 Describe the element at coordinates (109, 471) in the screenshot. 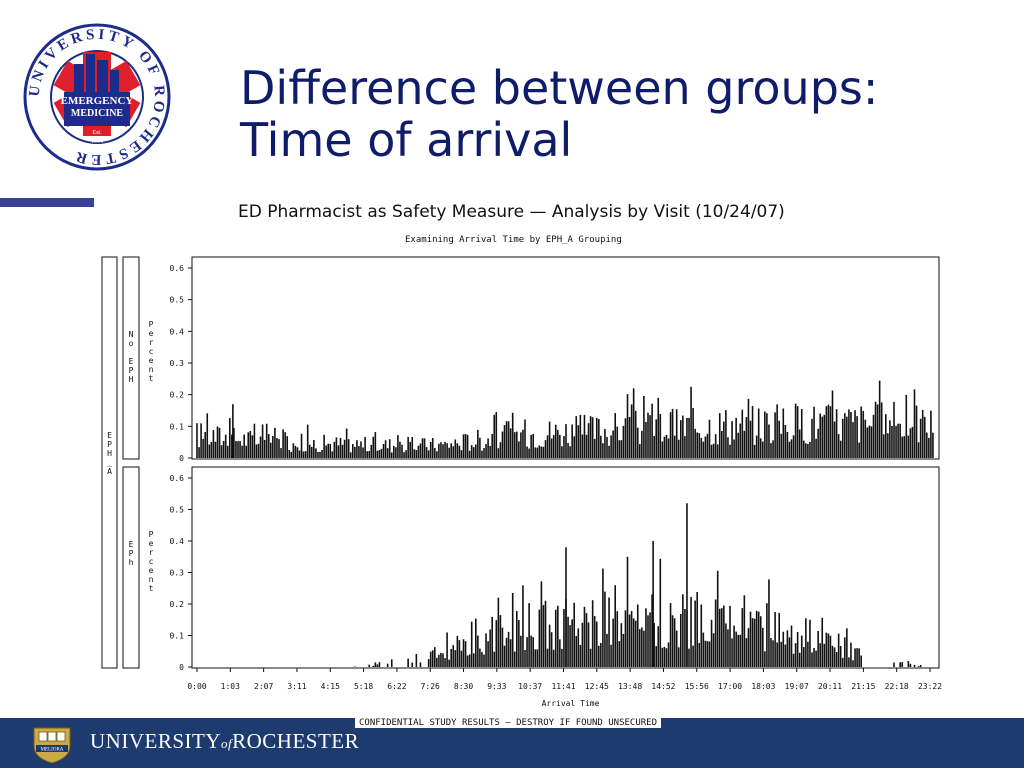

I see `vertical-char: A` at that location.